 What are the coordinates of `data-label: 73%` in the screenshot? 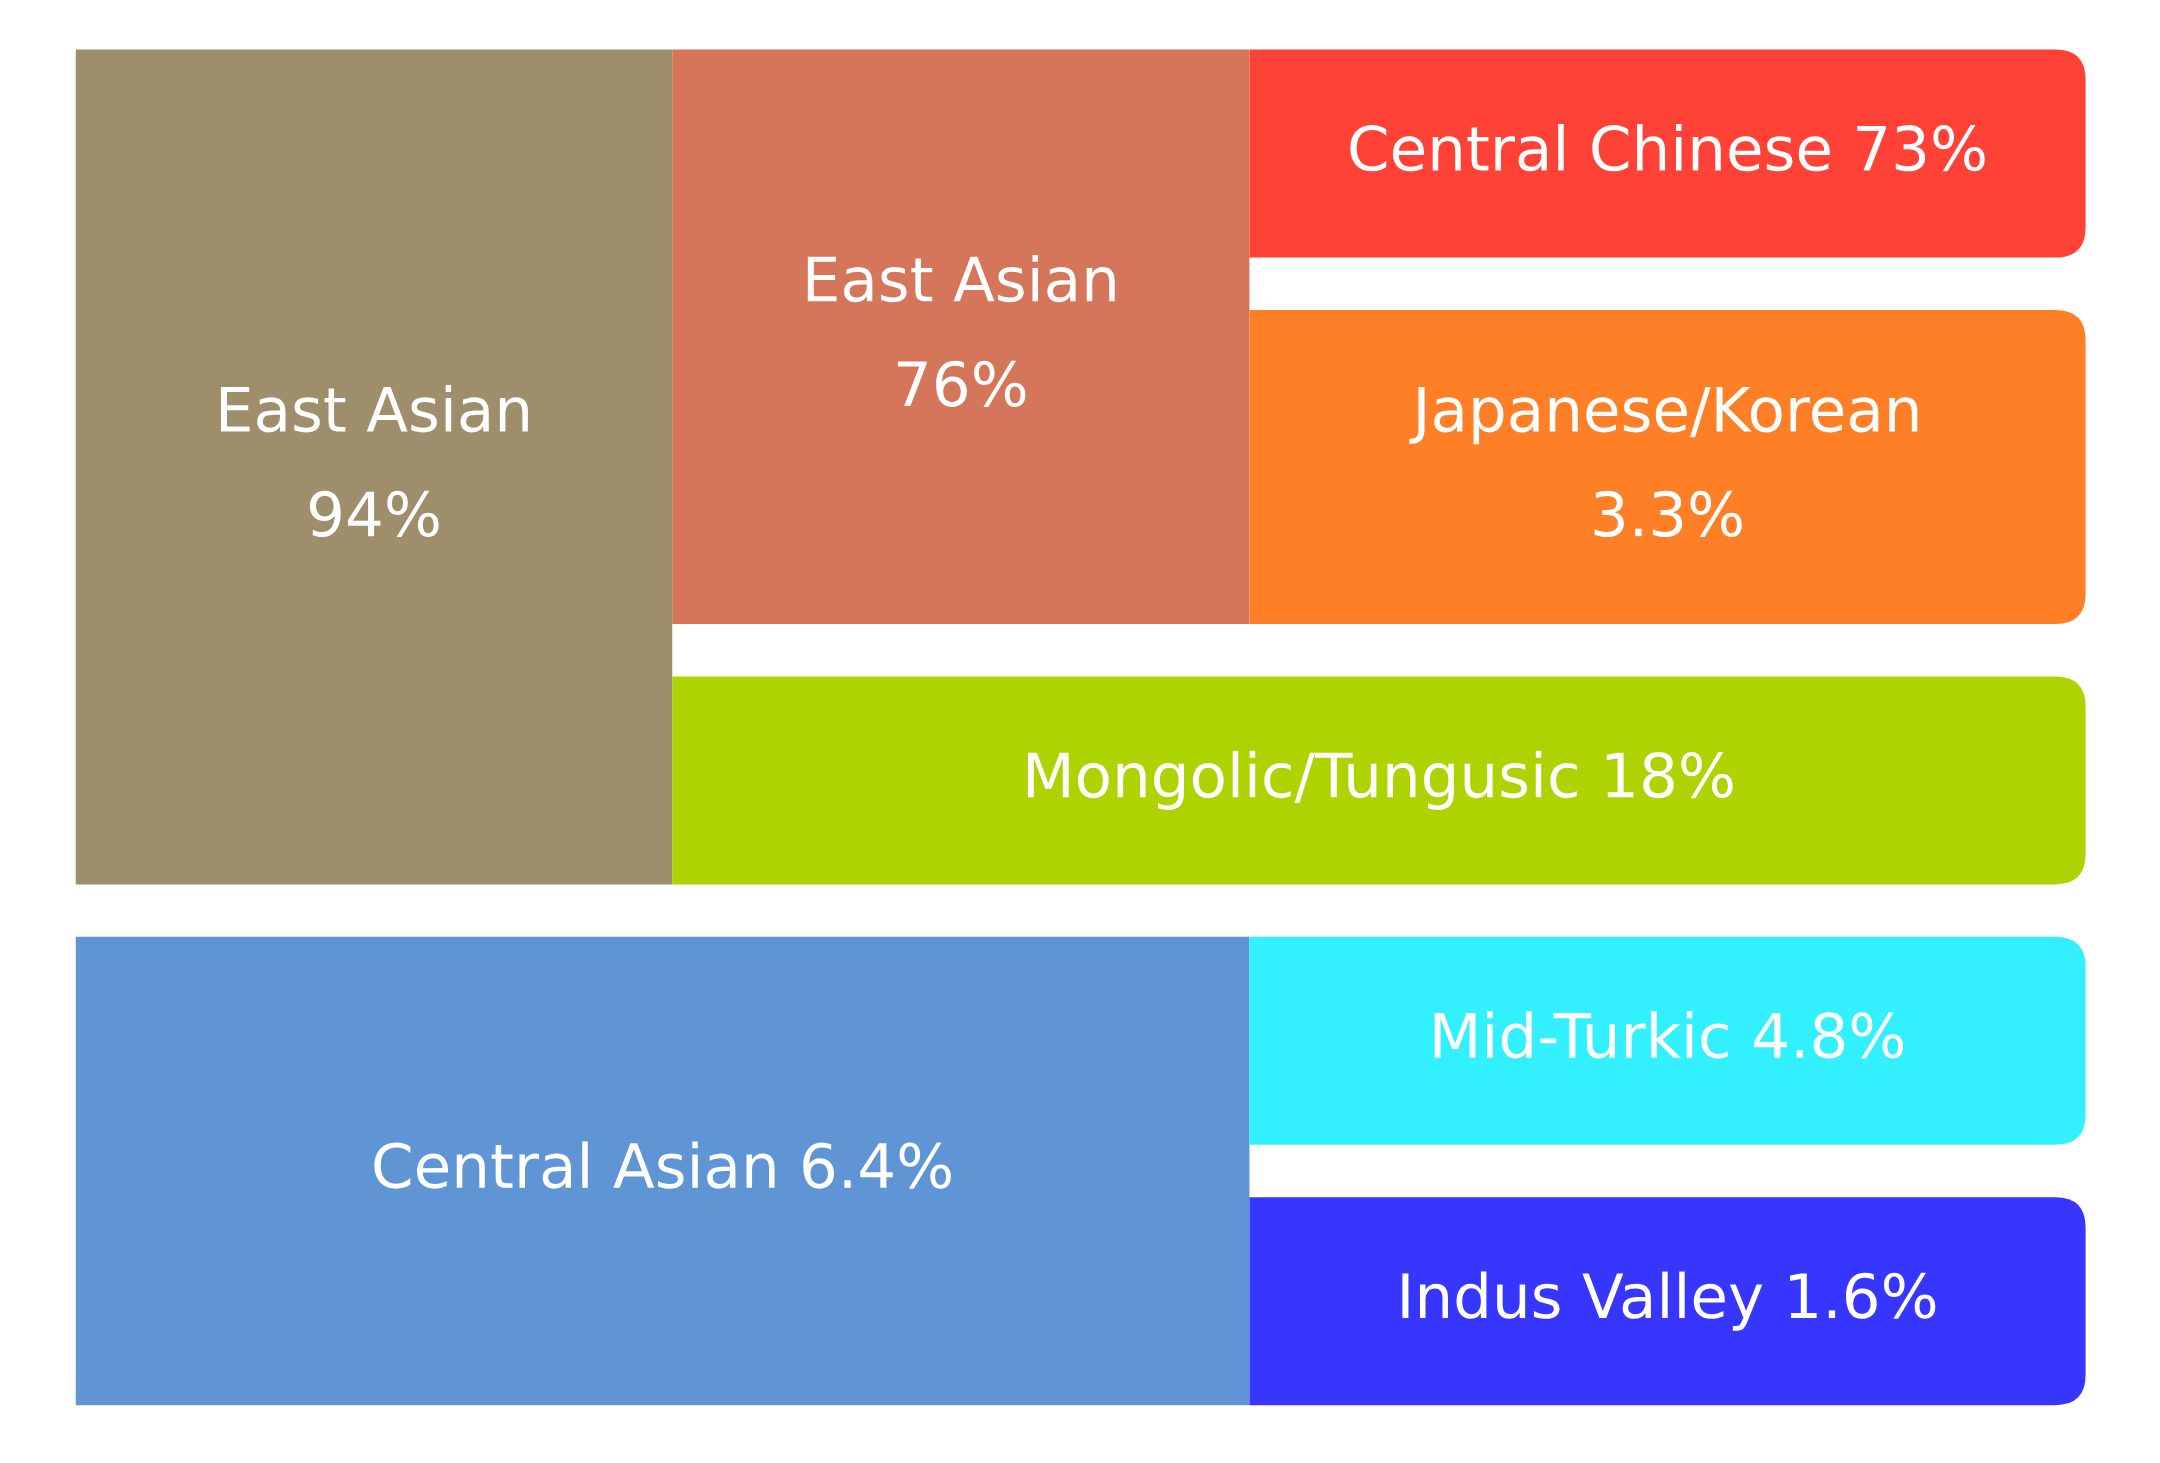 It's located at (1921, 148).